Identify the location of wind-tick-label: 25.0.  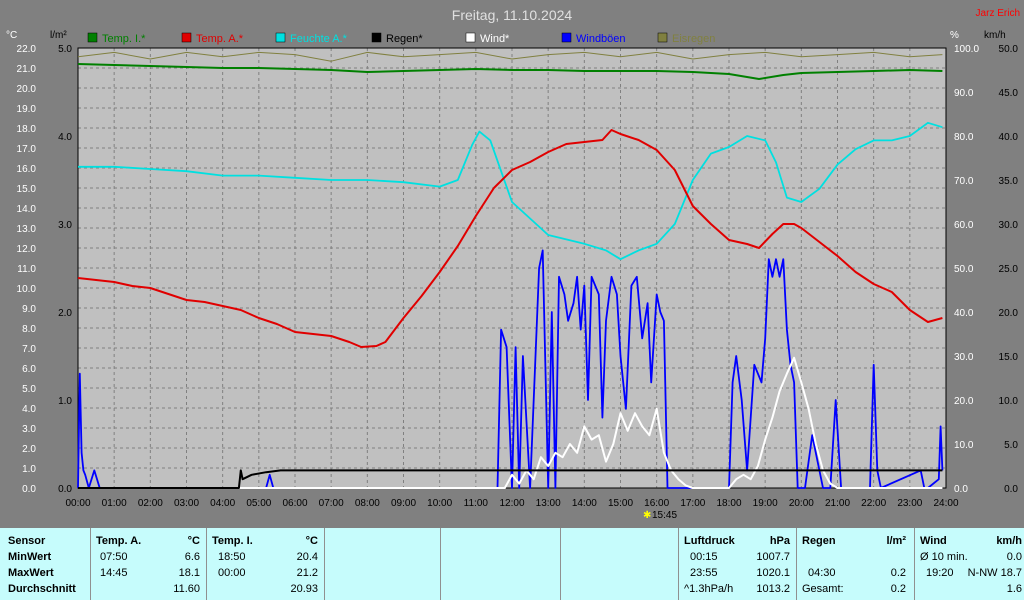
(1009, 269).